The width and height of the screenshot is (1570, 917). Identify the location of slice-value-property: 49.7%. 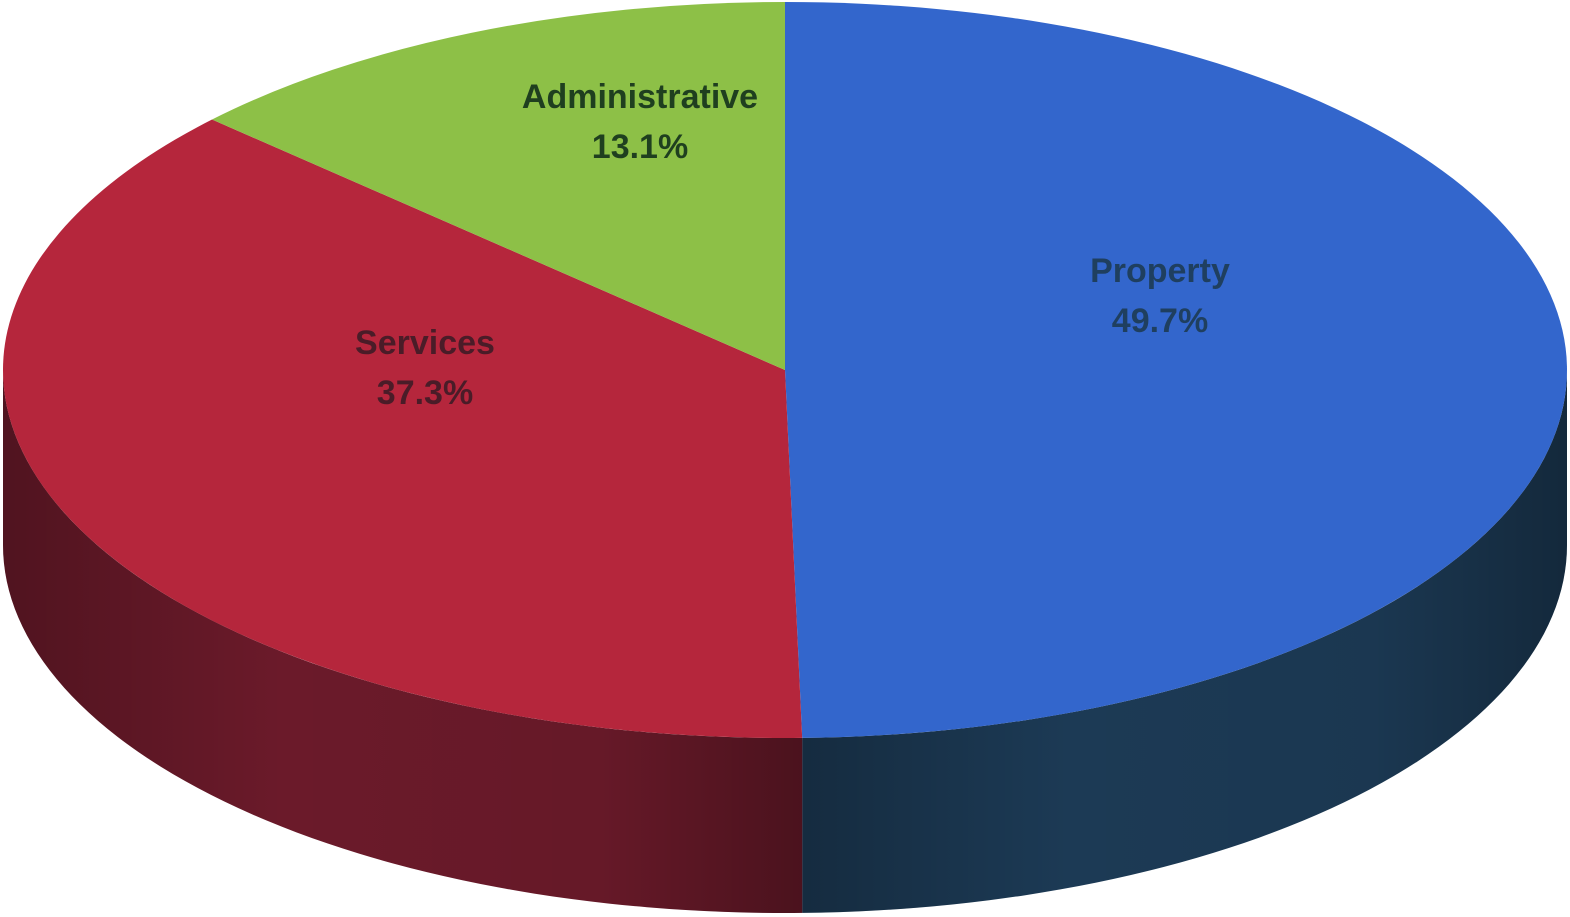
(1160, 321).